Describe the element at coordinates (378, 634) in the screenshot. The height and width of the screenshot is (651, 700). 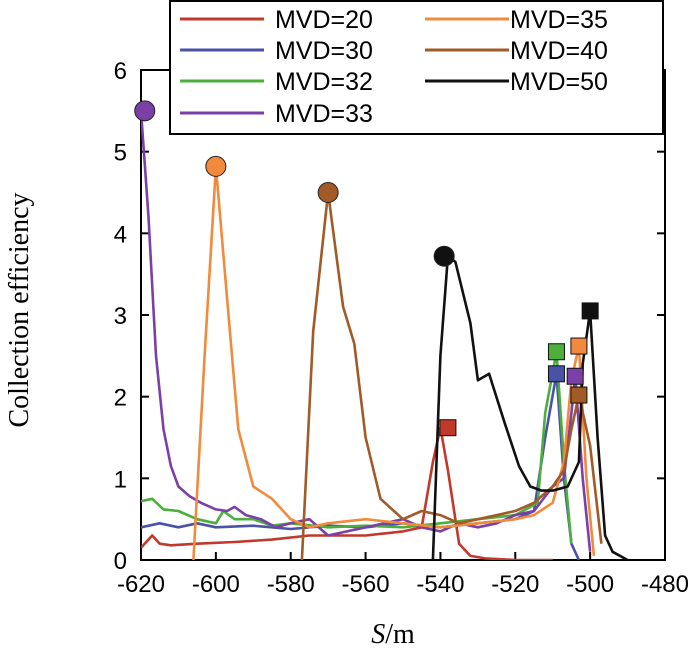
I see `x-axis-label-symbol: S` at that location.